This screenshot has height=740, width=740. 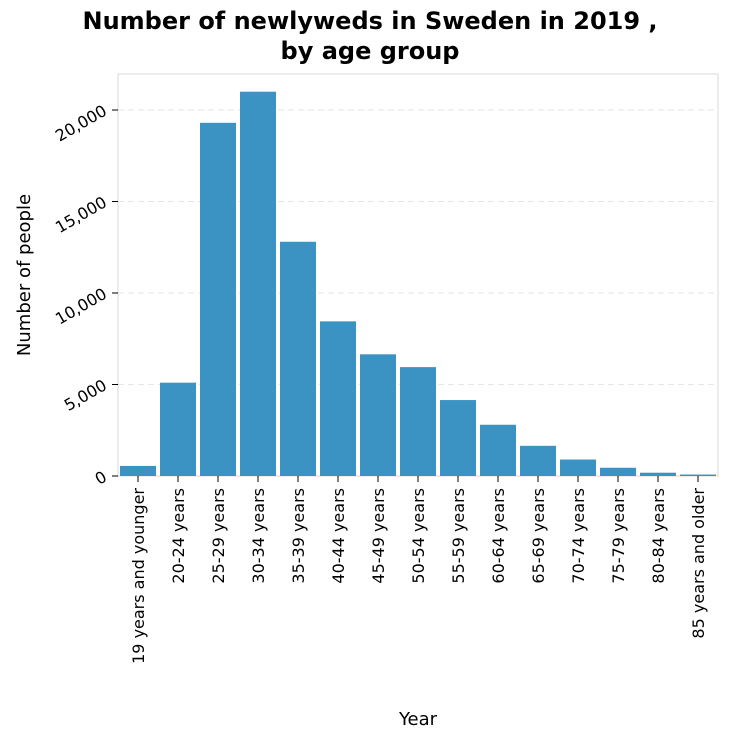 What do you see at coordinates (178, 536) in the screenshot?
I see `x-tick-label: 20-24 years` at bounding box center [178, 536].